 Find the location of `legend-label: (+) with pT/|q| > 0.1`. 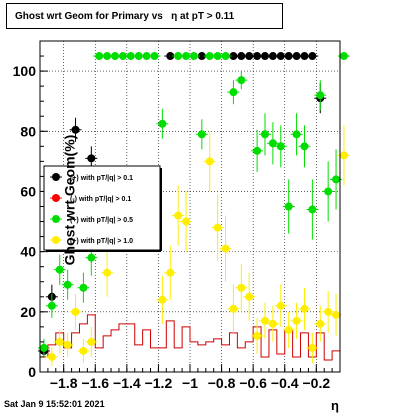

legend-label: (+) with pT/|q| > 0.1 is located at coordinates (101, 178).